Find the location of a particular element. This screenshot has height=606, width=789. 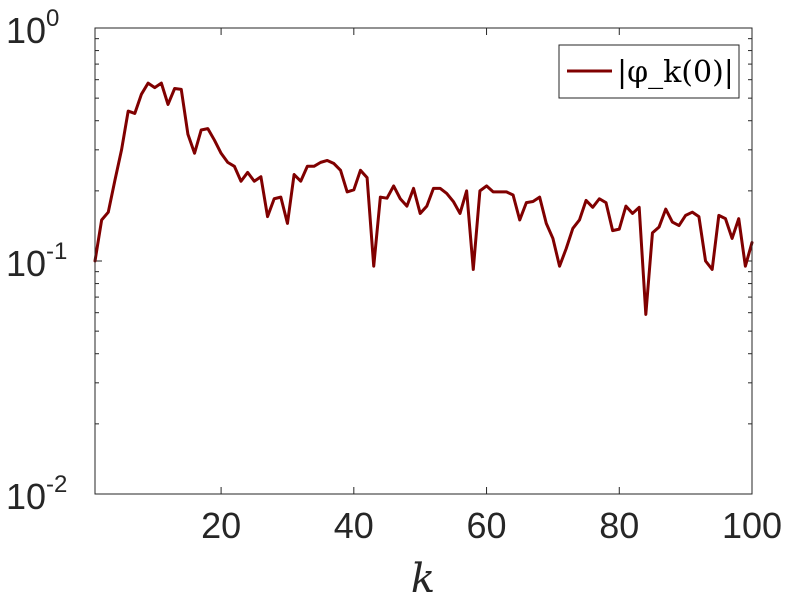

y-tick-label: 10⁻¹ is located at coordinates (36, 261).